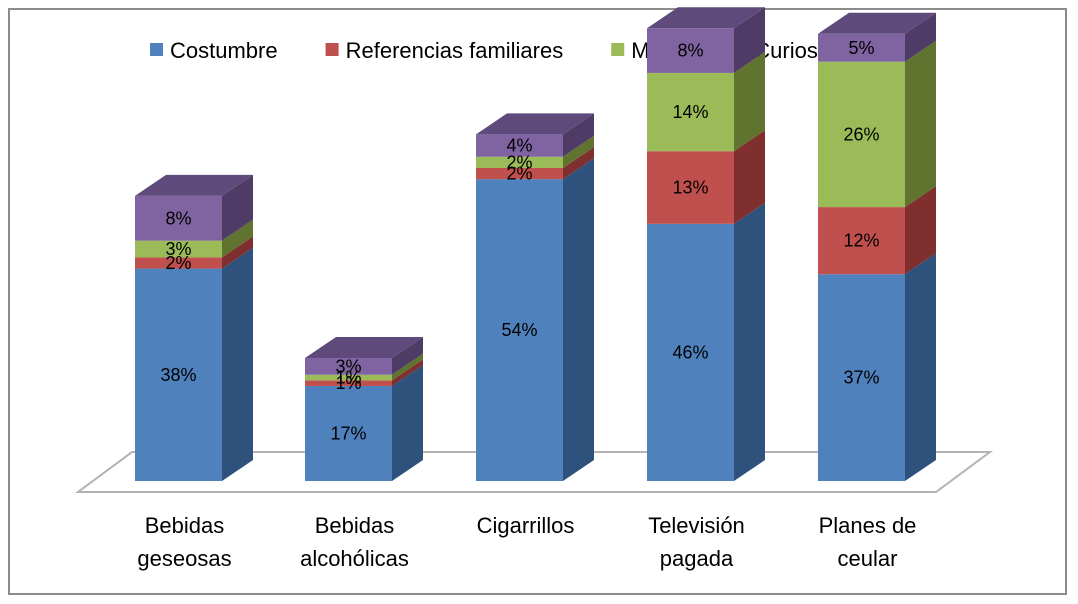  I want to click on data-label-4-2: 26%, so click(861, 134).